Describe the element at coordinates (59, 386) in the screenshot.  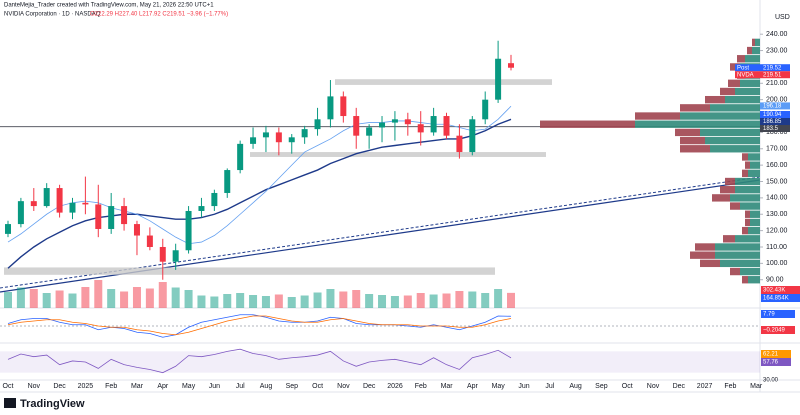
I see `x-tick-label: Dec` at that location.